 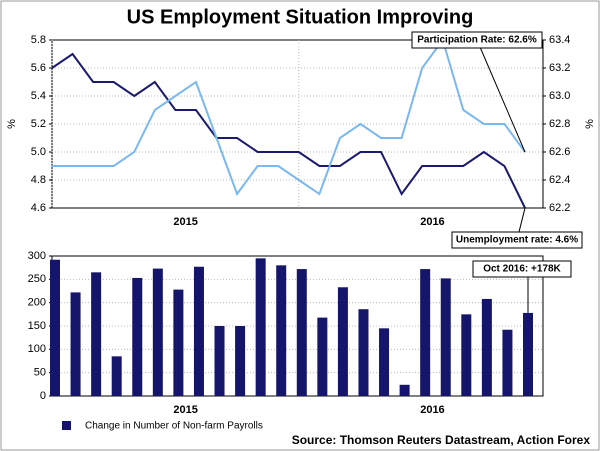 What do you see at coordinates (300, 17) in the screenshot?
I see `chart-title: US Employment Situation Improving` at bounding box center [300, 17].